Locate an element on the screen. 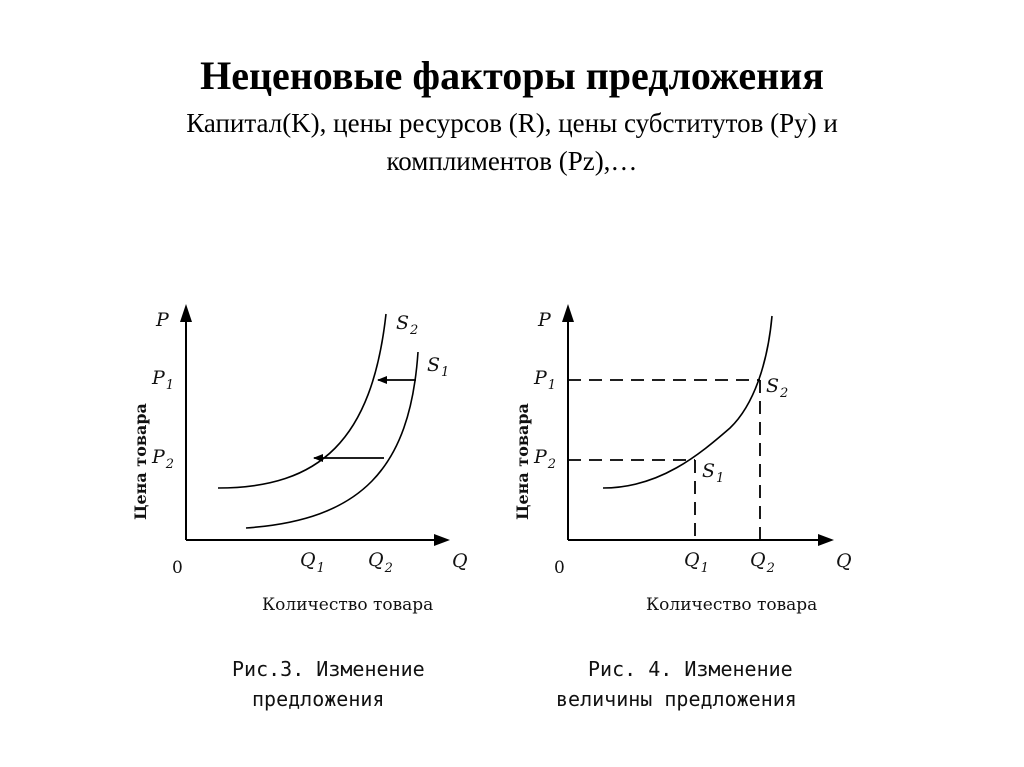  fig4-origin-label: 0 is located at coordinates (559, 568).